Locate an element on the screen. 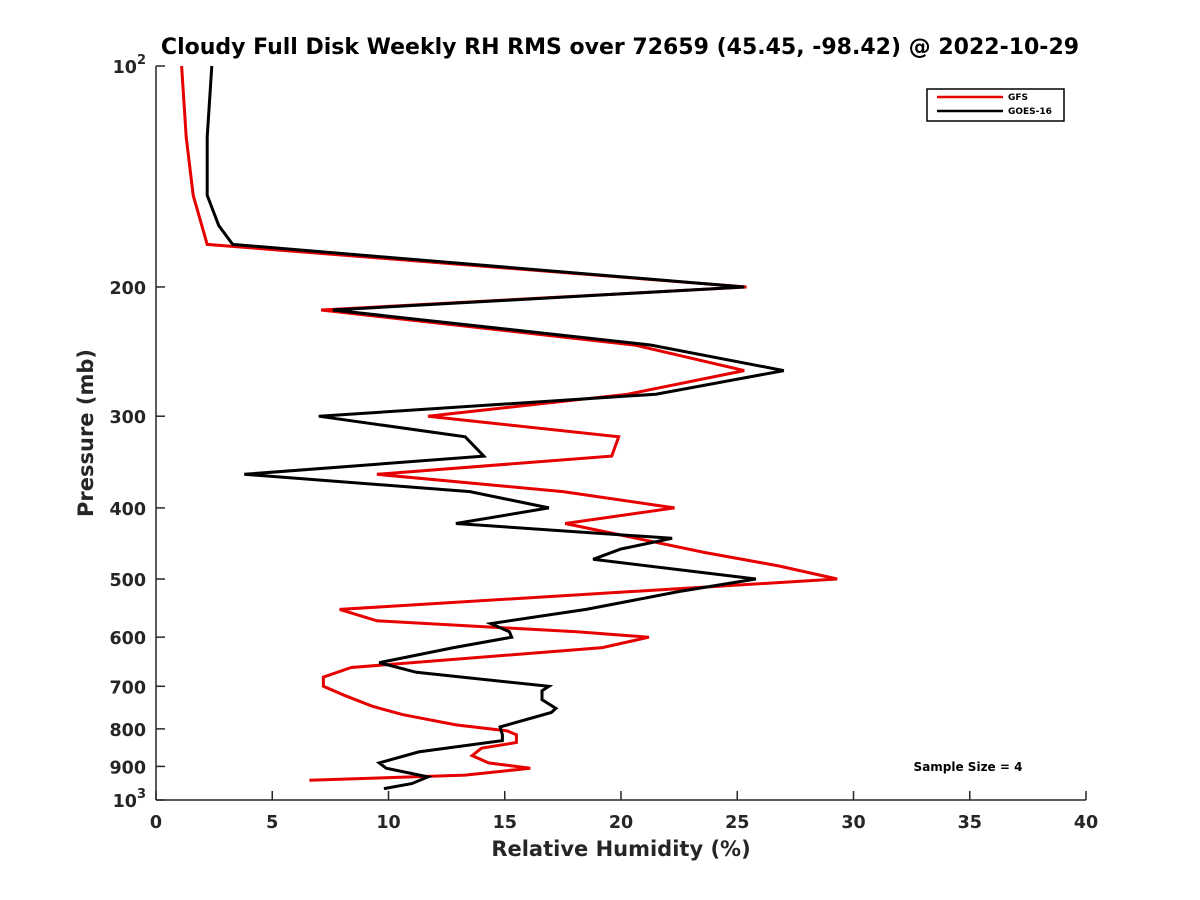 The image size is (1200, 900). x-tick-label: 20 is located at coordinates (621, 823).